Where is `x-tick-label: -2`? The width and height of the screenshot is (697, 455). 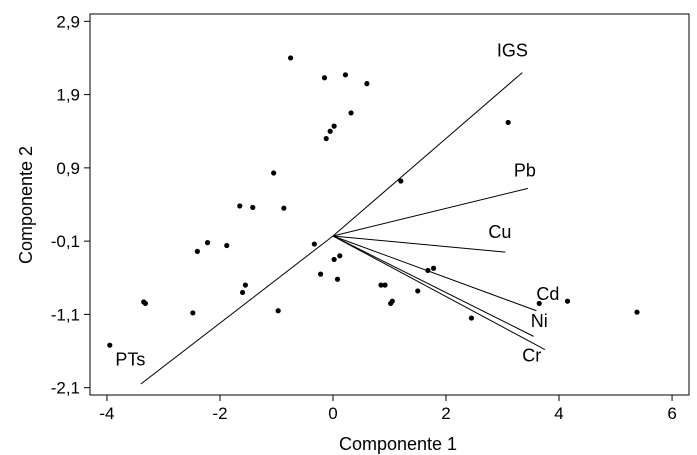
x-tick-label: -2 is located at coordinates (219, 413).